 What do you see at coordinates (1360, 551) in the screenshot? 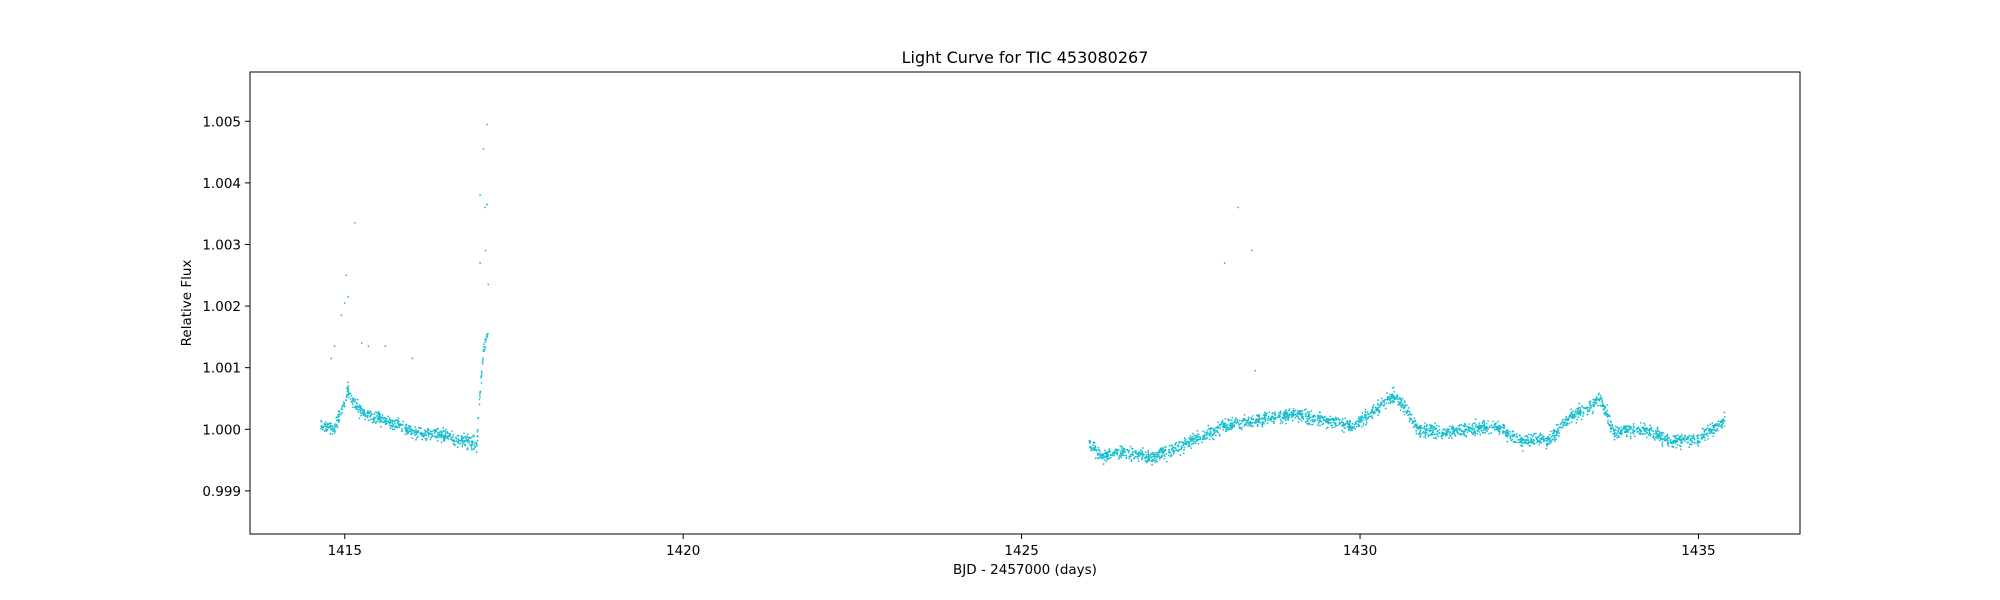
I see `x-tick-label: 1430` at bounding box center [1360, 551].